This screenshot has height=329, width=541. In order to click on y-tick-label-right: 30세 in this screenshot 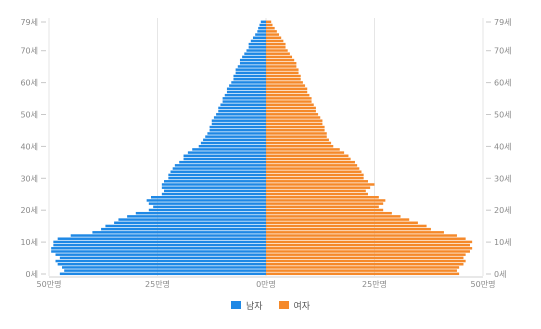, I will do `click(503, 178)`.